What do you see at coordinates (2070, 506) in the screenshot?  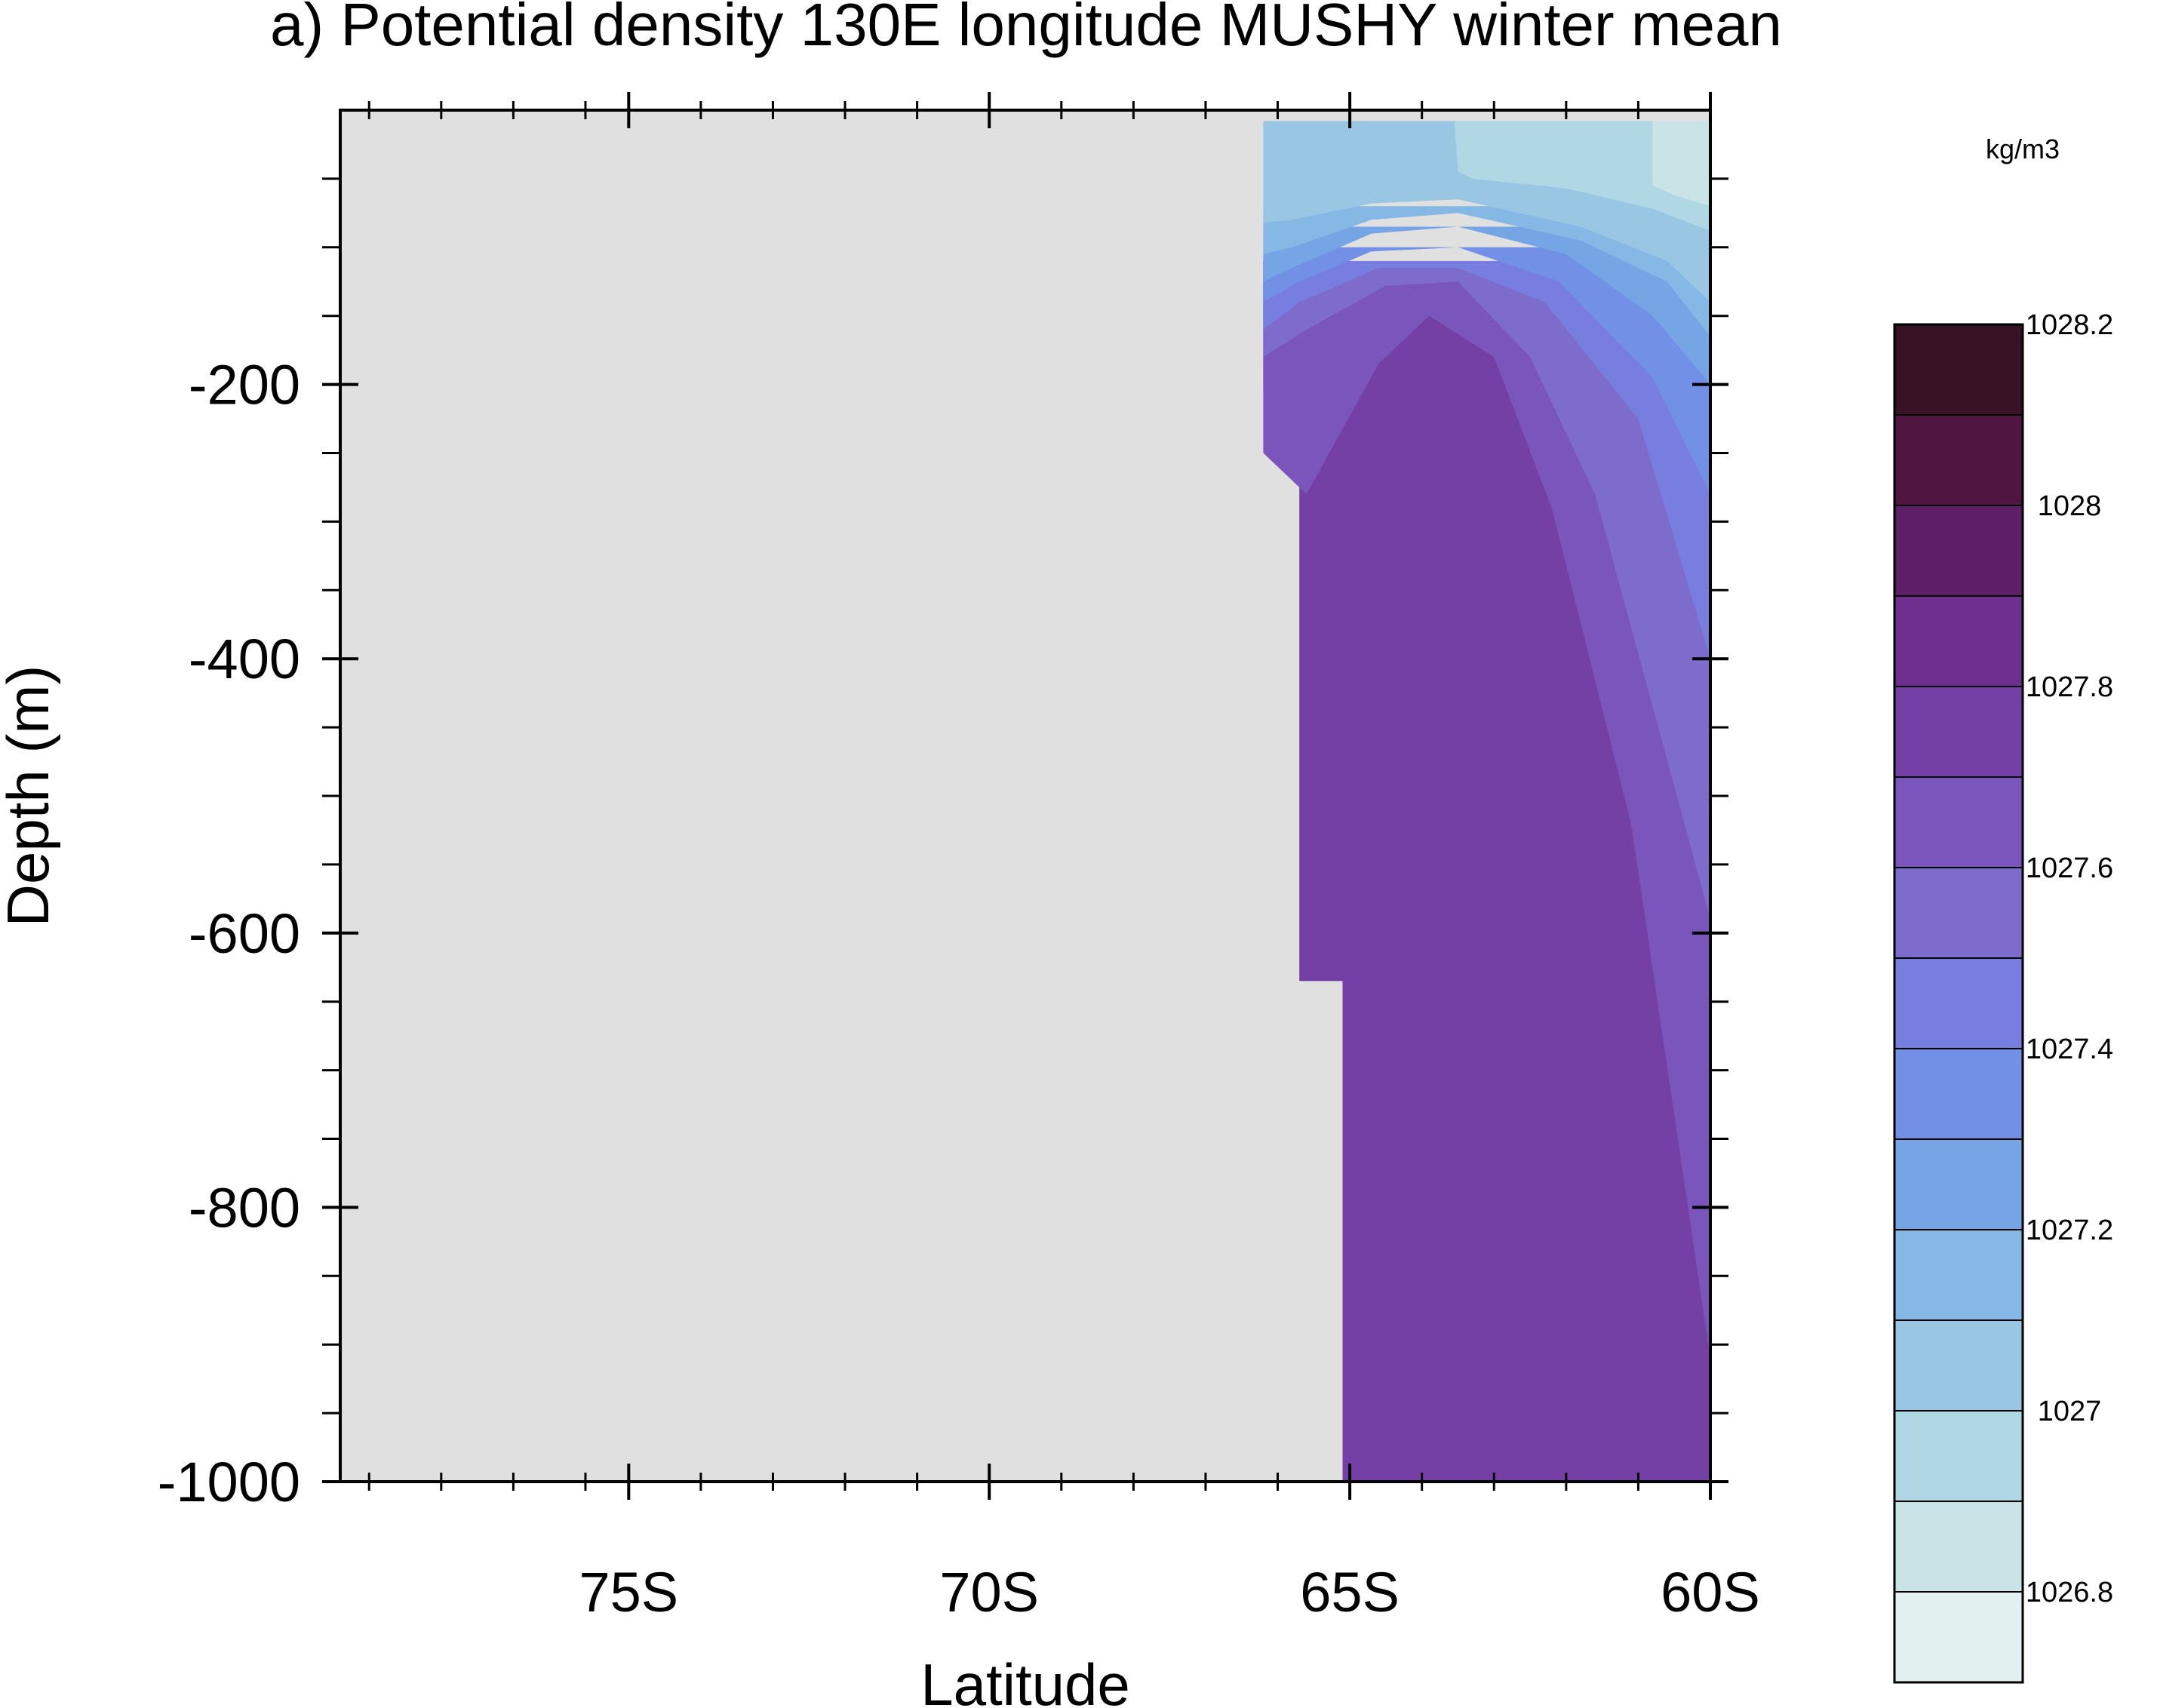 I see `colorbar-label: 1028` at bounding box center [2070, 506].